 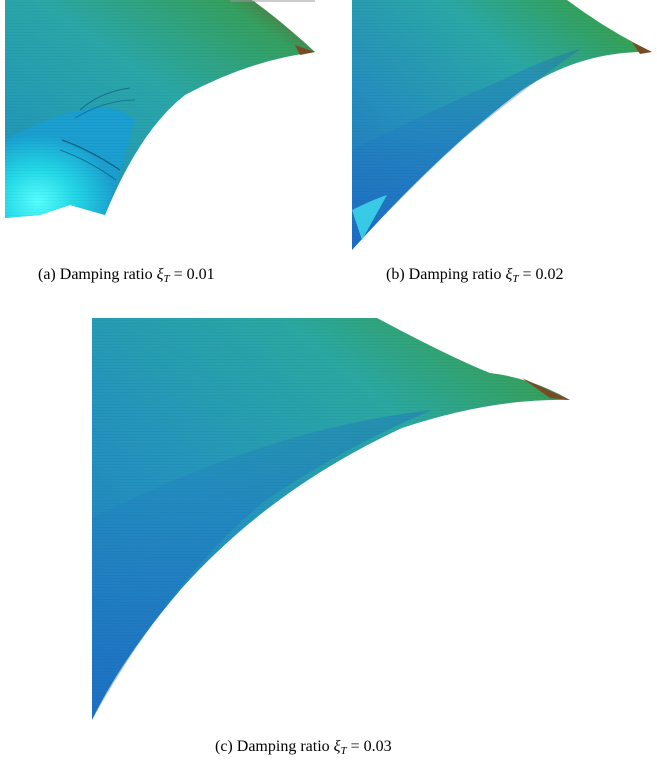 I want to click on caption-b-text: Damping ratio, so click(x=455, y=274).